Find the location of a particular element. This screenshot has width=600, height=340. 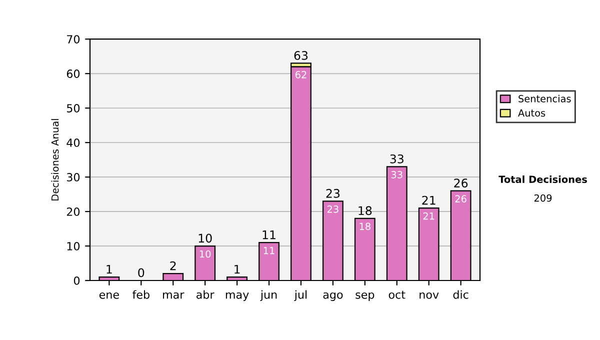

data-label: 21 is located at coordinates (428, 216).